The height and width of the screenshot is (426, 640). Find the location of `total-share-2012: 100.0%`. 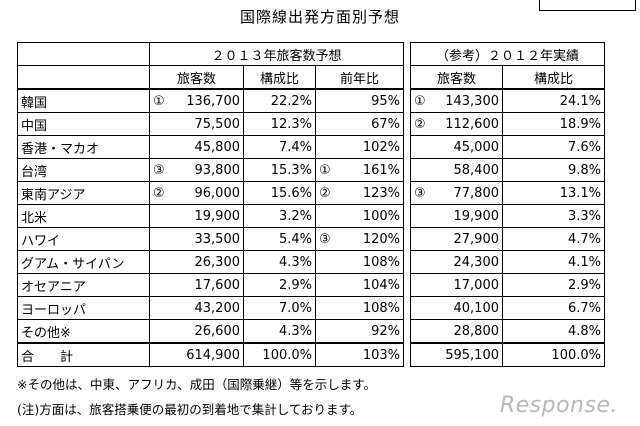

total-share-2012: 100.0% is located at coordinates (553, 354).